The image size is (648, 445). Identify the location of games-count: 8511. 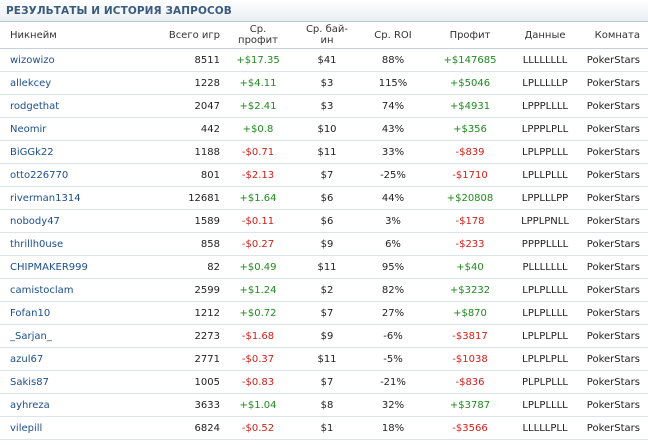
(185, 60).